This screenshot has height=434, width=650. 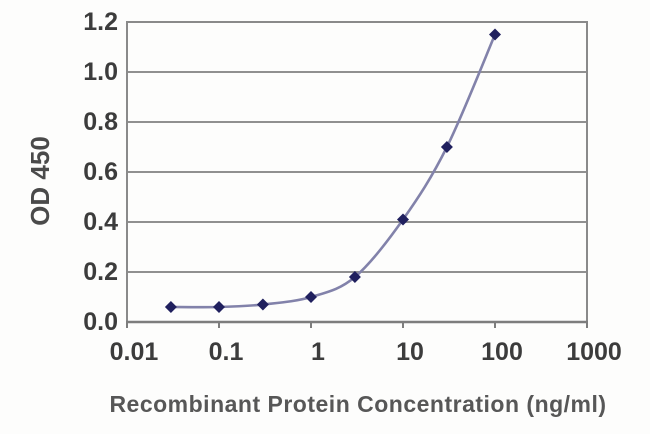 I want to click on y-axis-tick-label: 1.2, so click(x=100, y=22).